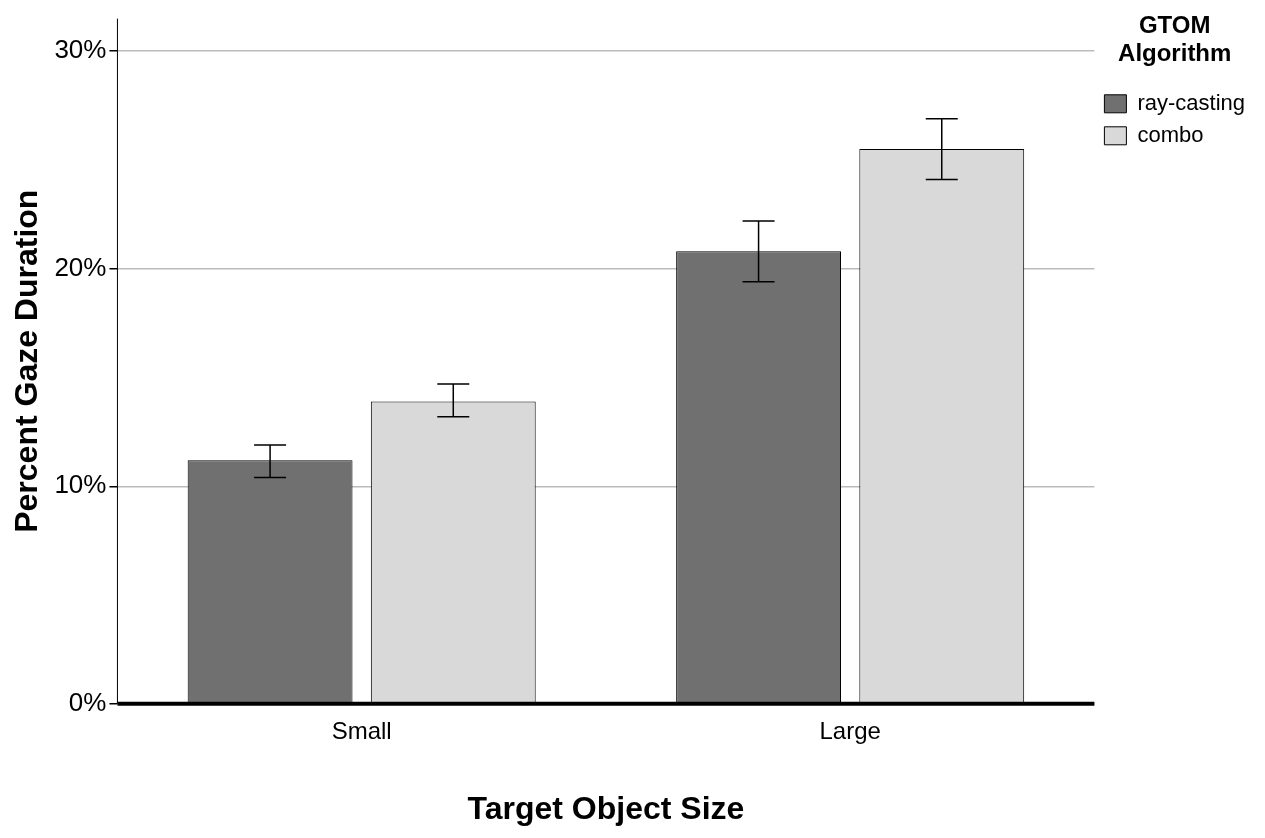 The image size is (1265, 838). Describe the element at coordinates (1191, 102) in the screenshot. I see `legend-label: ray-casting` at that location.